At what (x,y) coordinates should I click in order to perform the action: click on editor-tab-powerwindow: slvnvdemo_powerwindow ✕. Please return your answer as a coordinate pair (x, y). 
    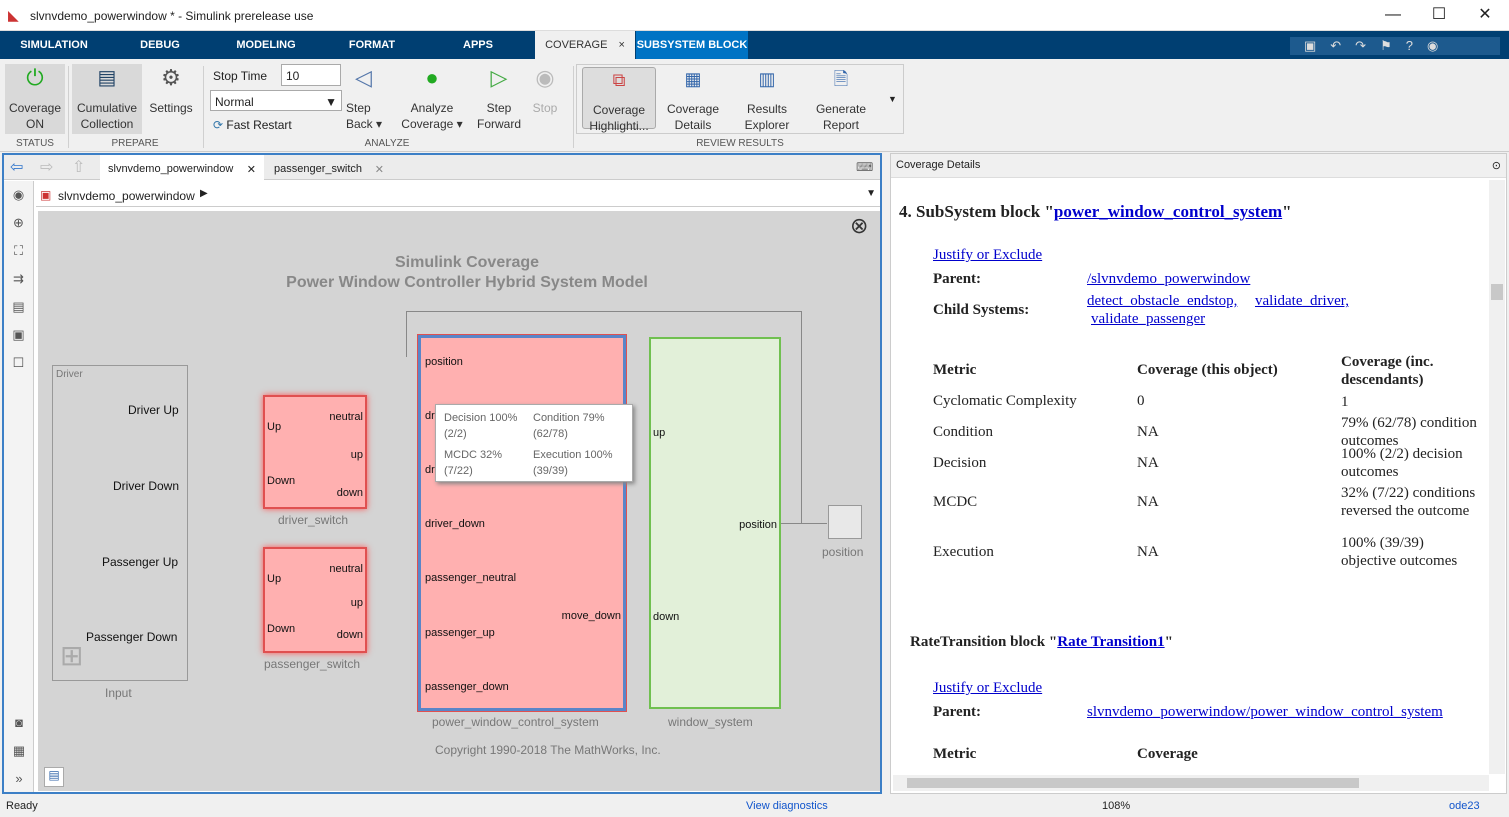
    Looking at the image, I should click on (182, 167).